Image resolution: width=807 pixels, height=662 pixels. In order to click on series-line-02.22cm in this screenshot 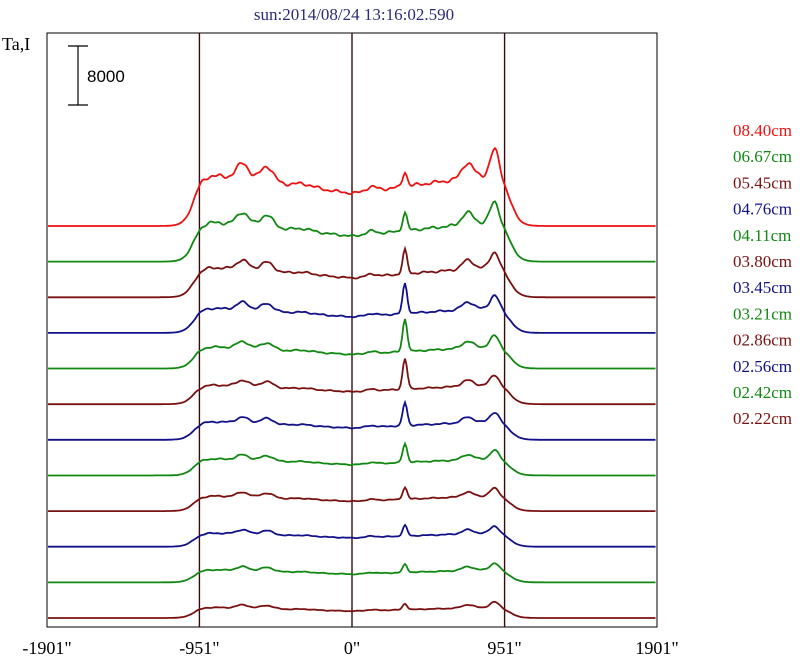, I will do `click(352, 609)`.